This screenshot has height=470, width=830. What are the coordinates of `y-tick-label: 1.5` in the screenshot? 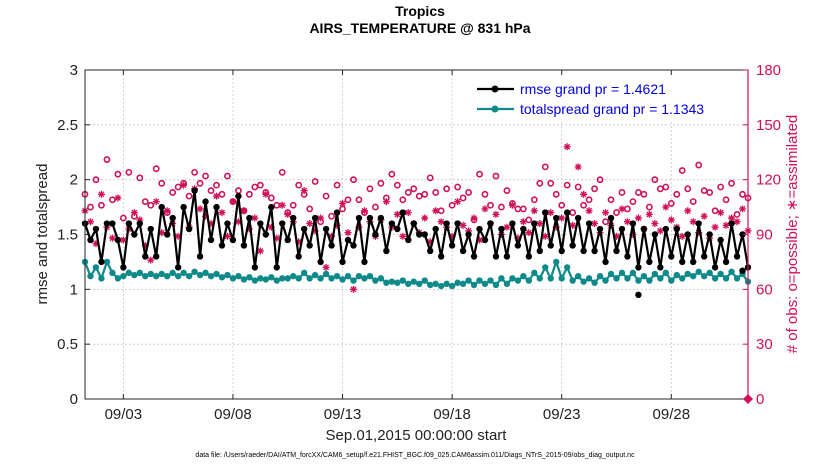 It's located at (67, 235).